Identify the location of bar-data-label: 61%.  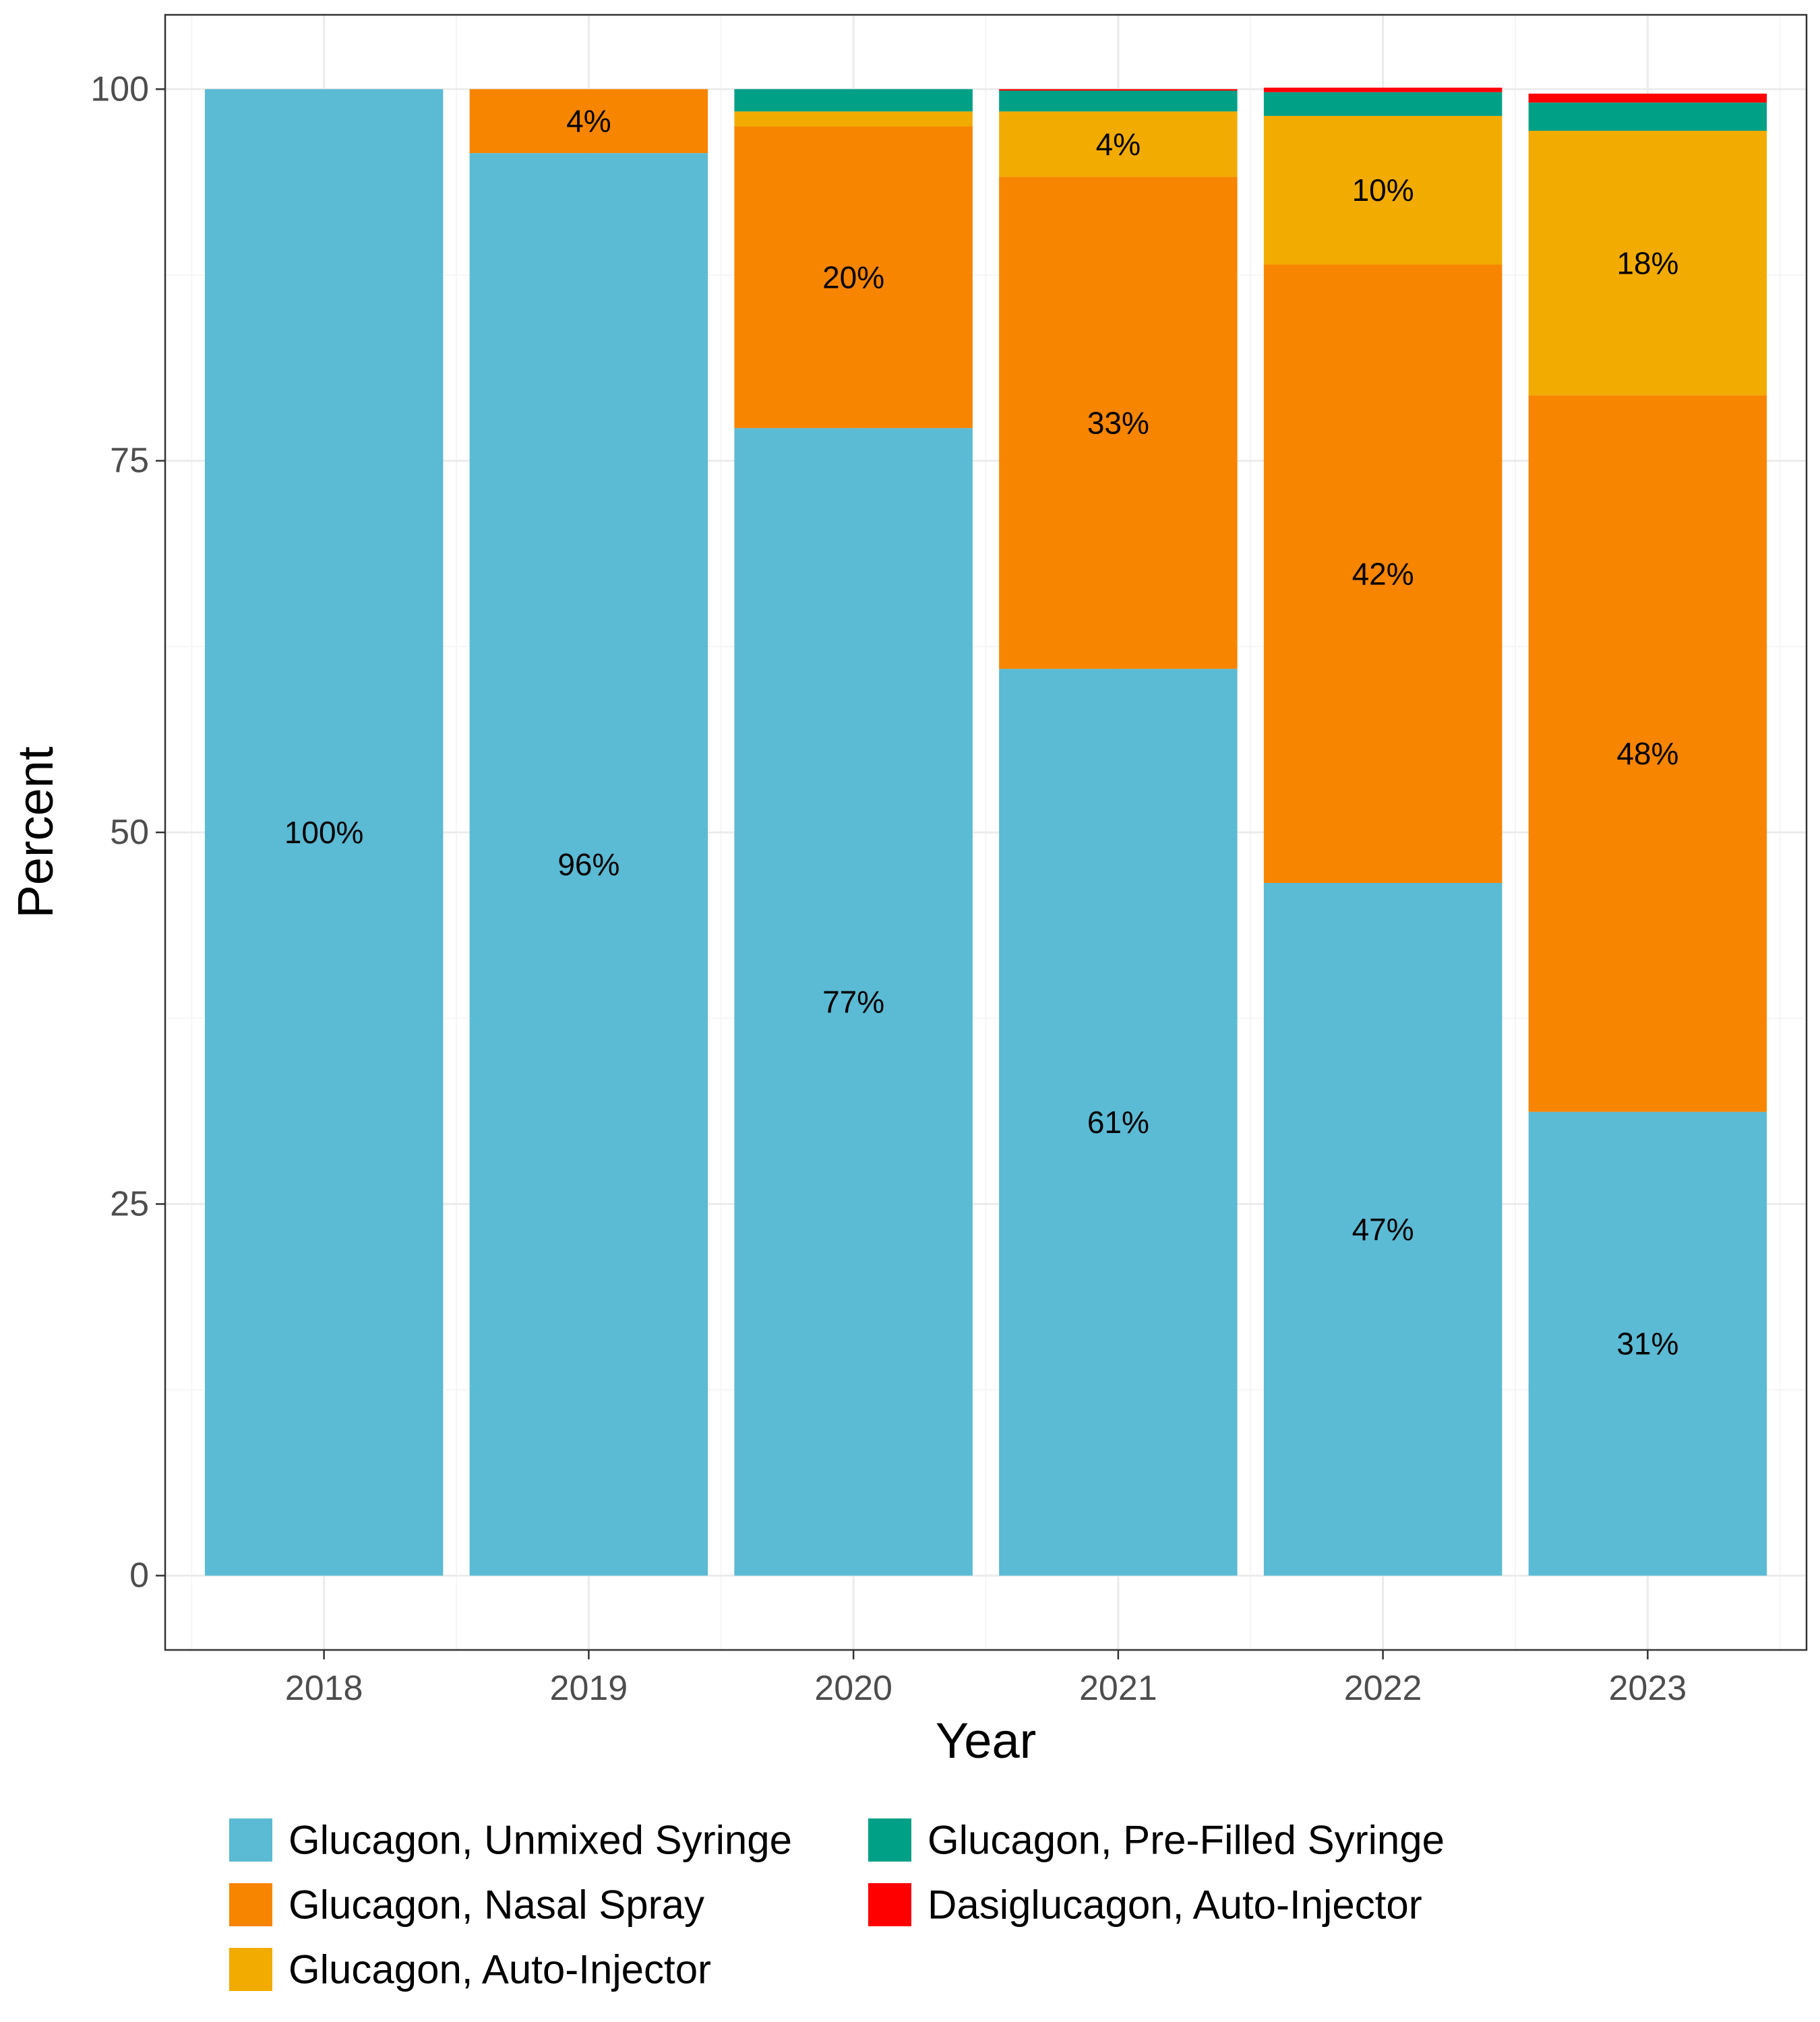
(1118, 1122).